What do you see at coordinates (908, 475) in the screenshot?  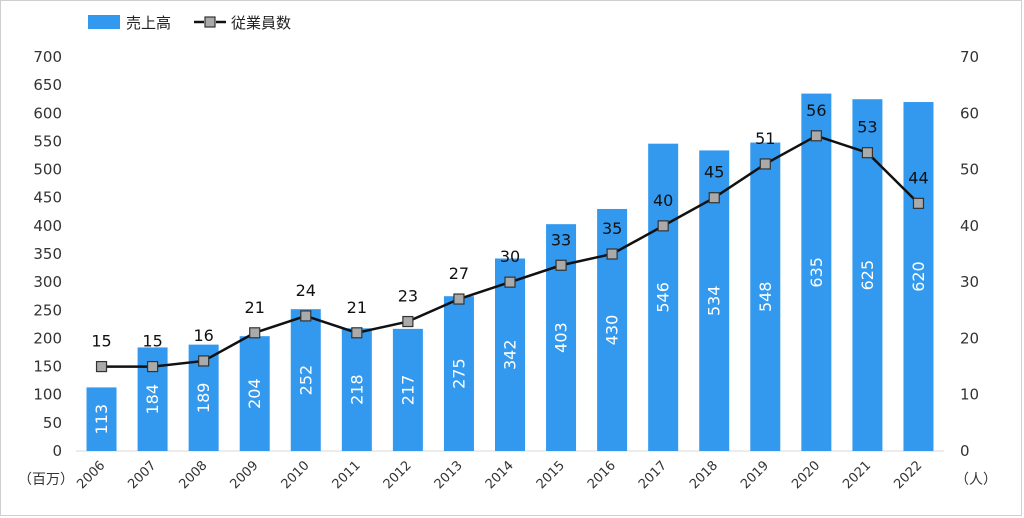 I see `x-axis-tick: 2022` at bounding box center [908, 475].